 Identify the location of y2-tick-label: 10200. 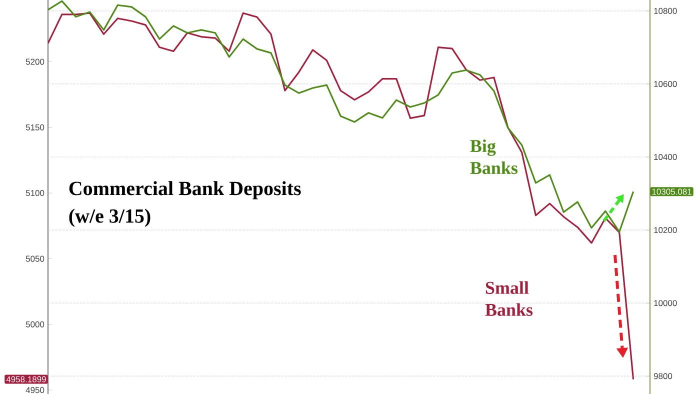
(665, 230).